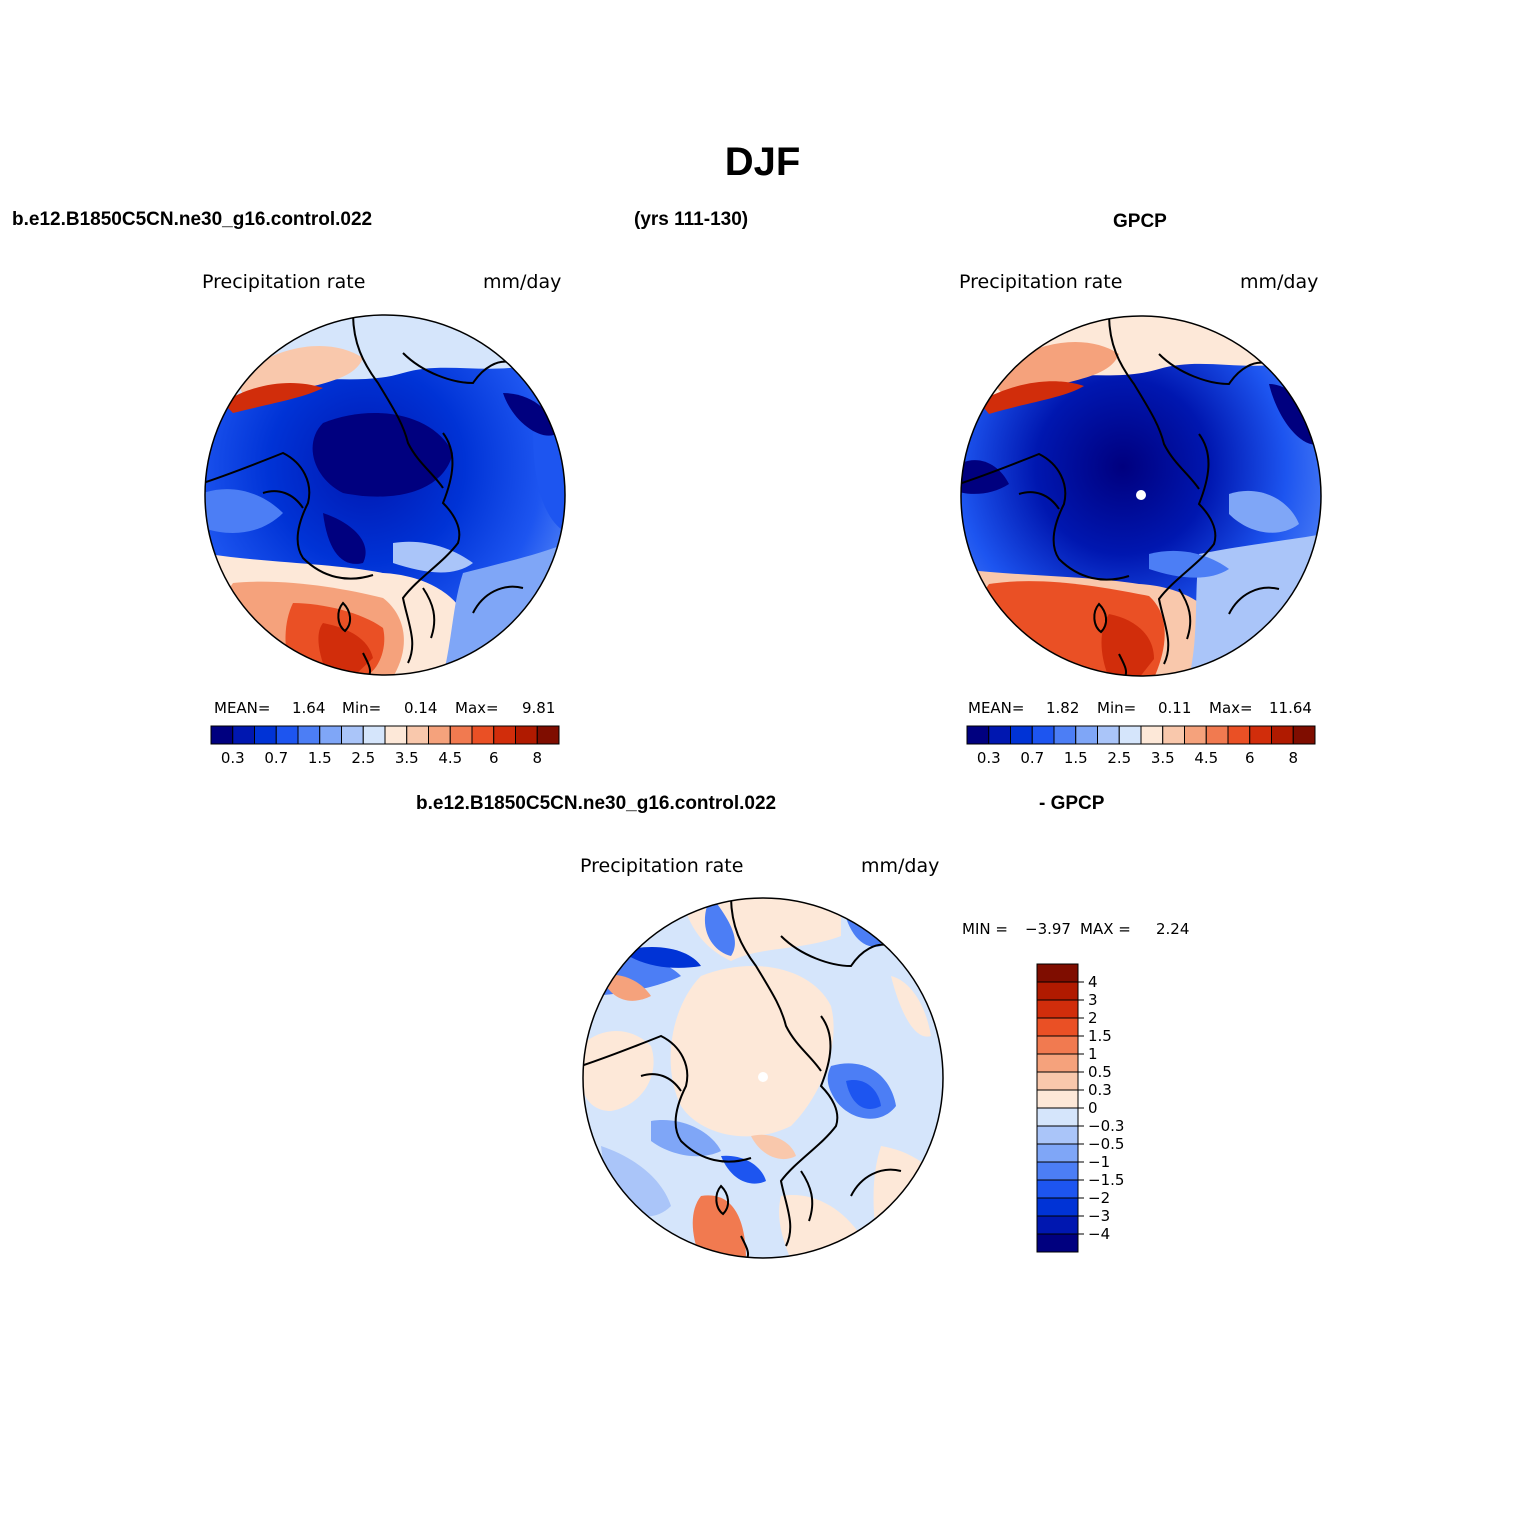 The width and height of the screenshot is (1525, 1525). Describe the element at coordinates (494, 758) in the screenshot. I see `model-colorbar-tick-label: 6` at that location.